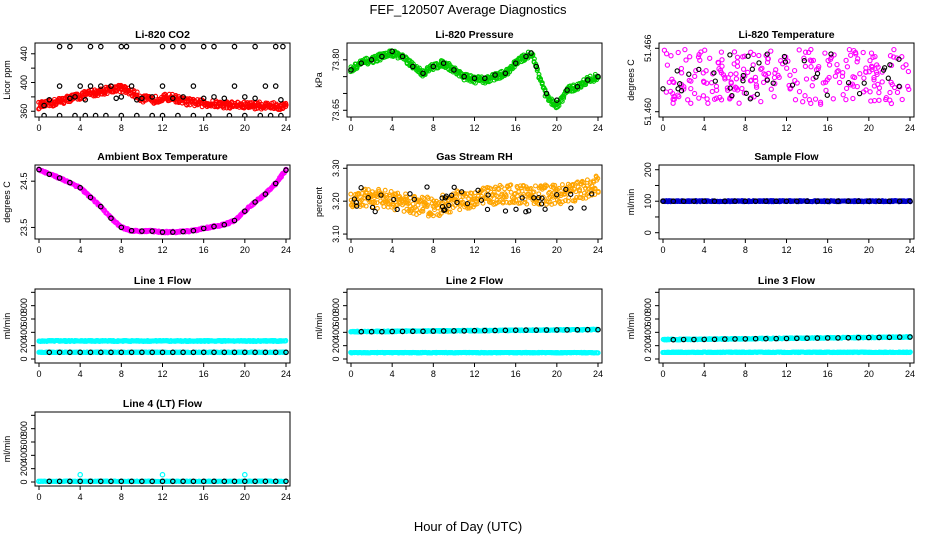 This screenshot has width=936, height=540. Describe the element at coordinates (745, 128) in the screenshot. I see `x-tick-label: 8` at that location.